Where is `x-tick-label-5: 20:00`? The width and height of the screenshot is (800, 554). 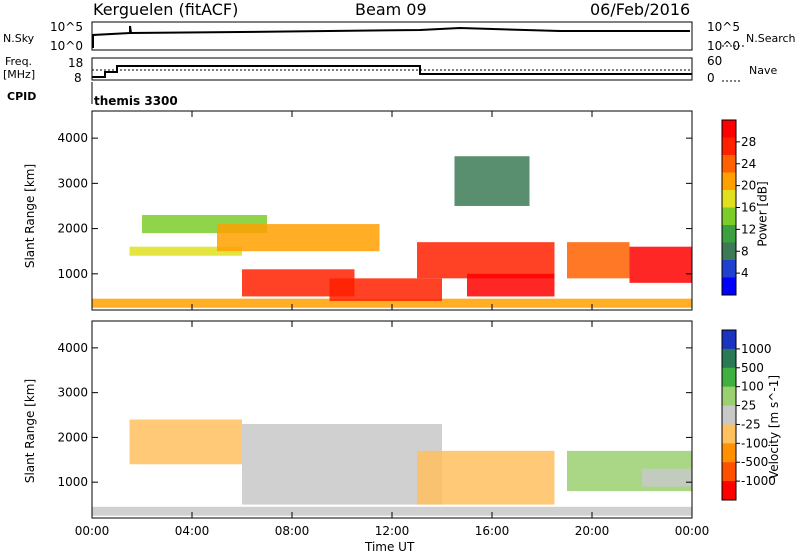
x-tick-label-5: 20:00 is located at coordinates (592, 531).